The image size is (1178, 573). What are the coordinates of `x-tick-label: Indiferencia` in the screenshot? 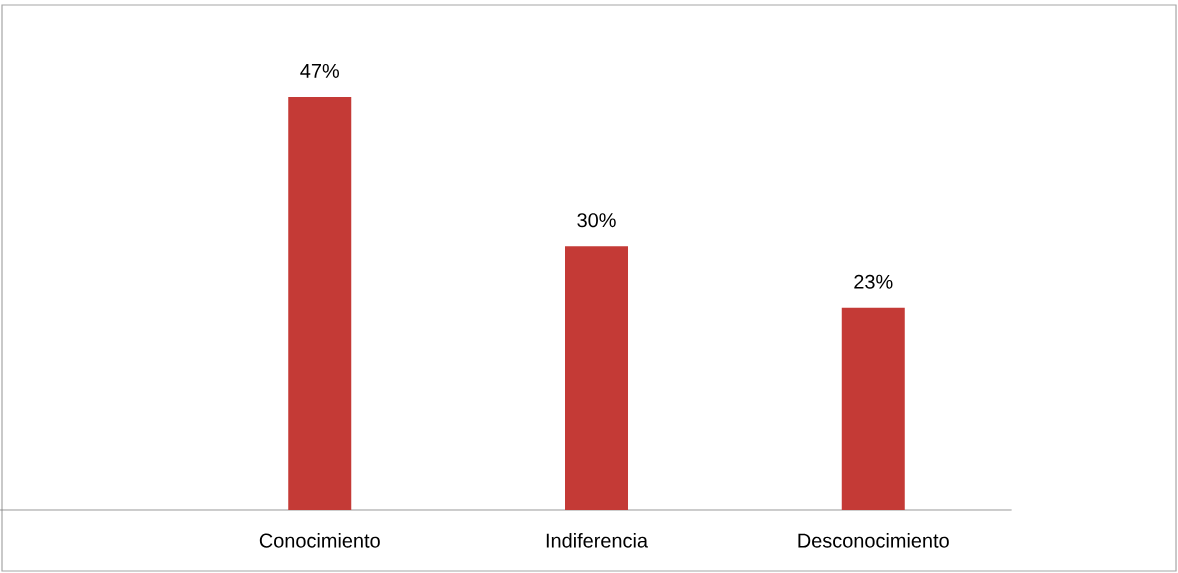 It's located at (597, 540).